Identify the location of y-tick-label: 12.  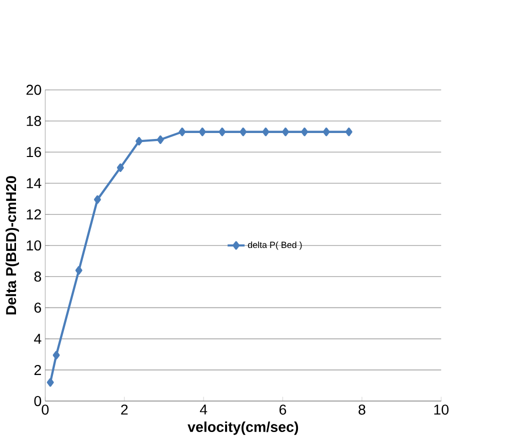
(33, 214).